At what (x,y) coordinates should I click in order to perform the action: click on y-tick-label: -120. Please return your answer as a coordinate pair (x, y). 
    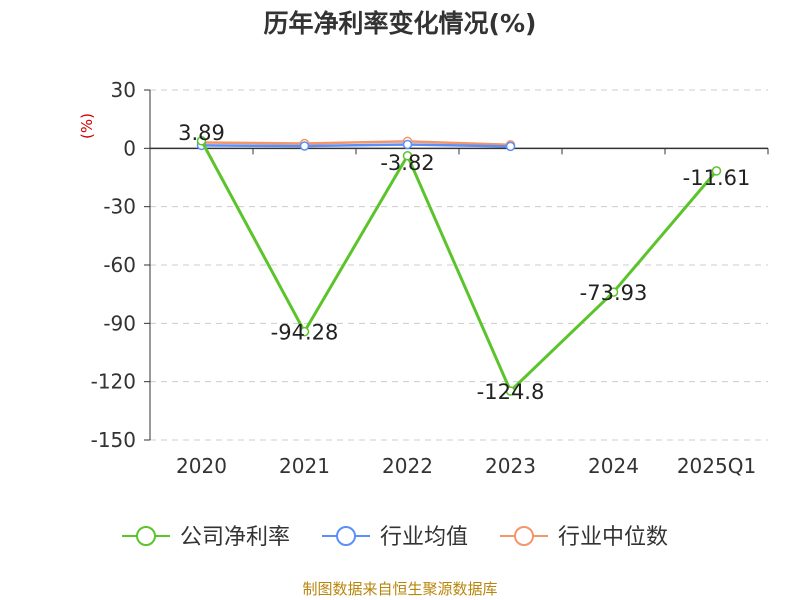
    Looking at the image, I should click on (113, 382).